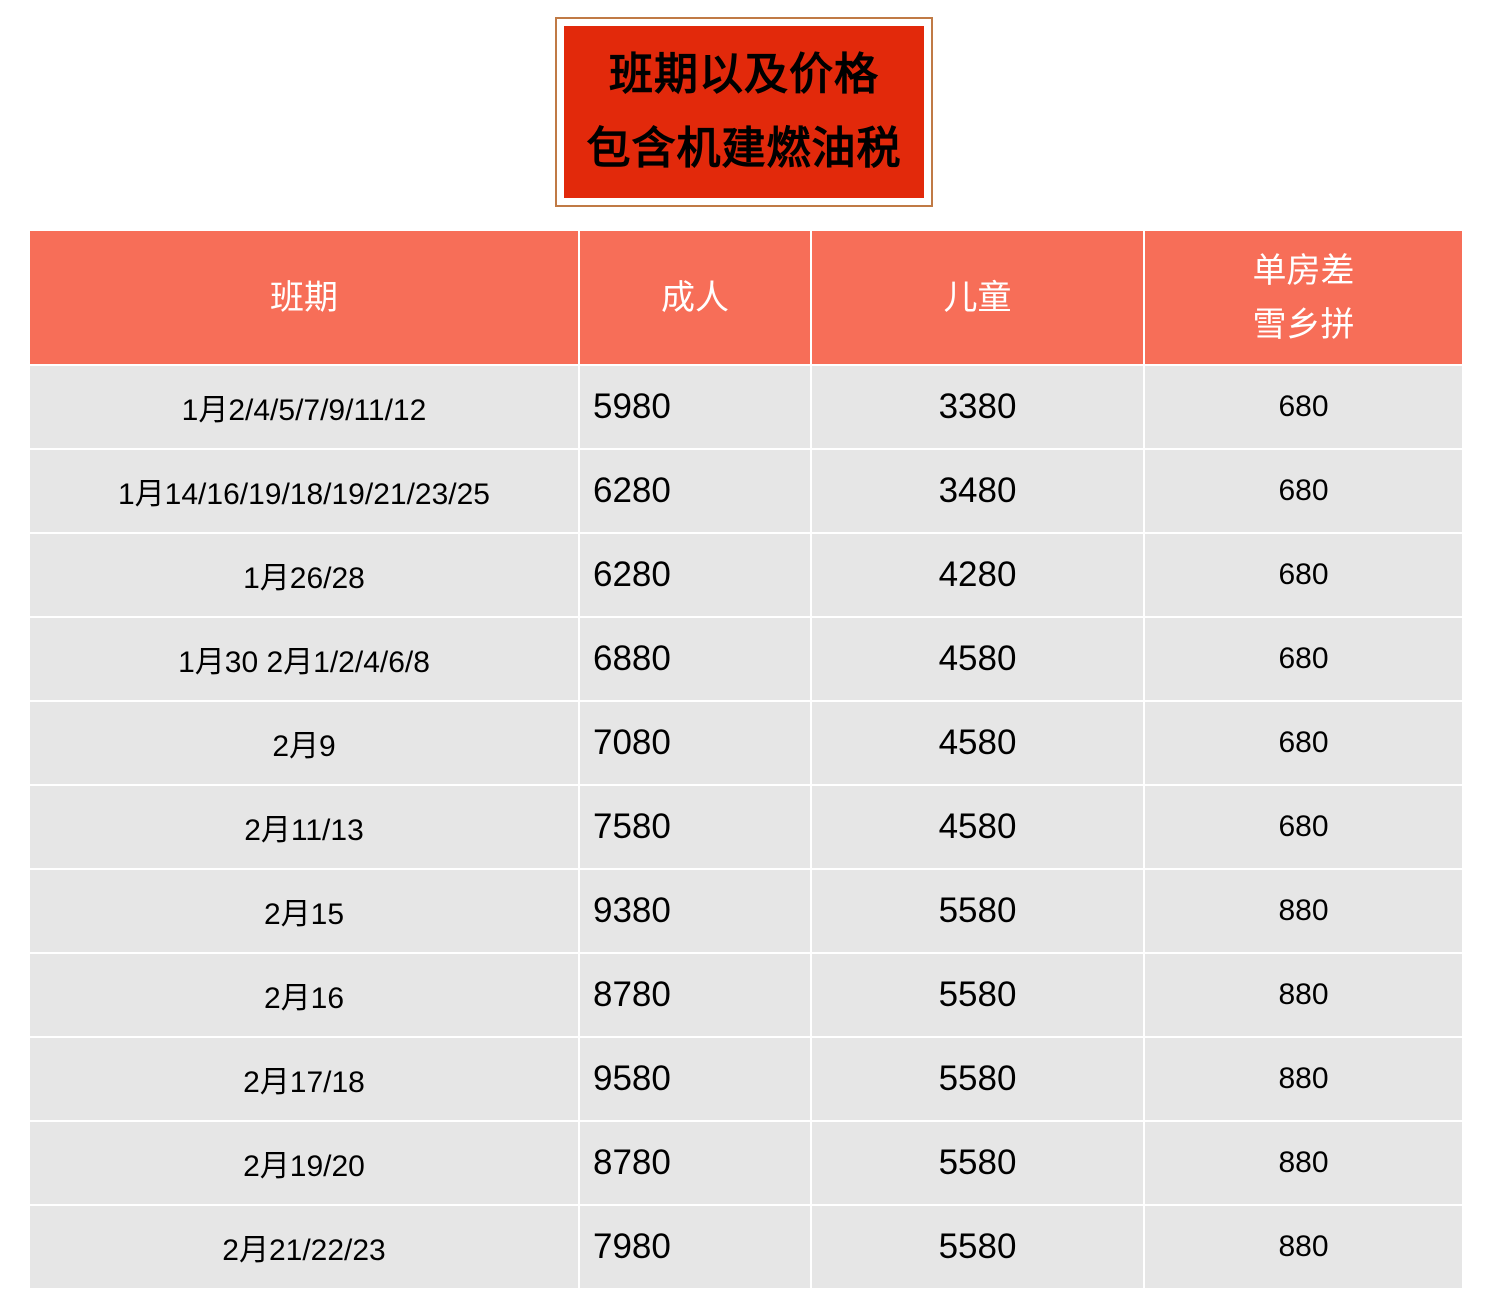 This screenshot has height=1296, width=1486. I want to click on table-row: 2月15 9380 5580 880, so click(746, 911).